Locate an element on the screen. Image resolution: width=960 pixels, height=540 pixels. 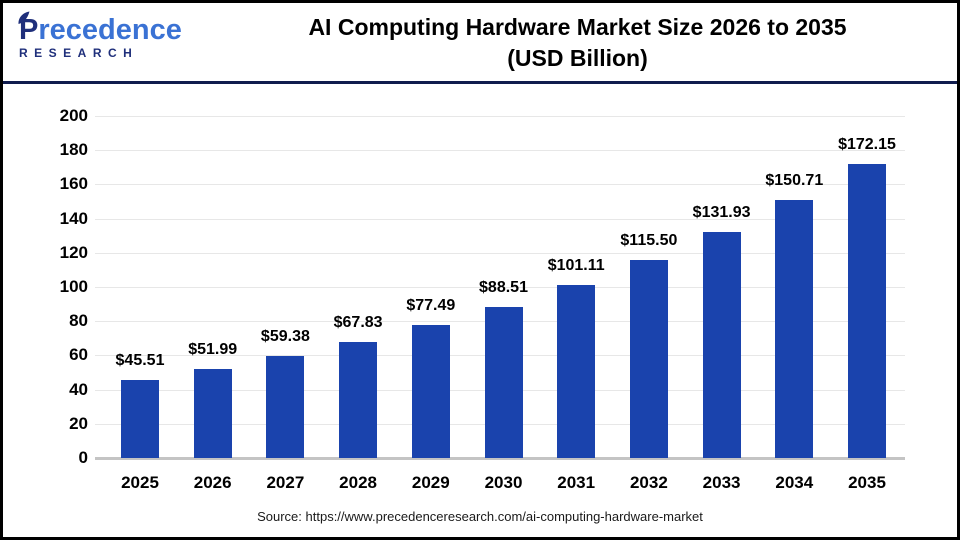
precedence-research-logo: Precedence RESEARCH is located at coordinates (100, 42).